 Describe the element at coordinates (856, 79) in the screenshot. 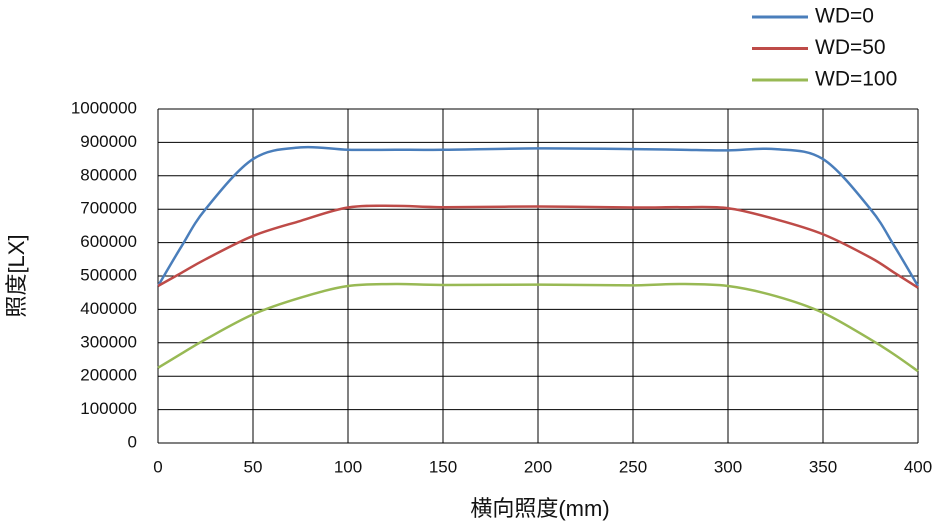

I see `legend-label: WD=100` at that location.